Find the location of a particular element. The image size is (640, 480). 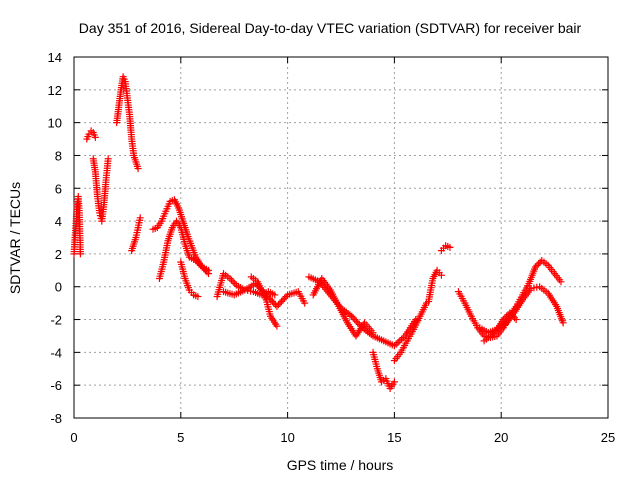

y-tick-label: -8 is located at coordinates (56, 418).